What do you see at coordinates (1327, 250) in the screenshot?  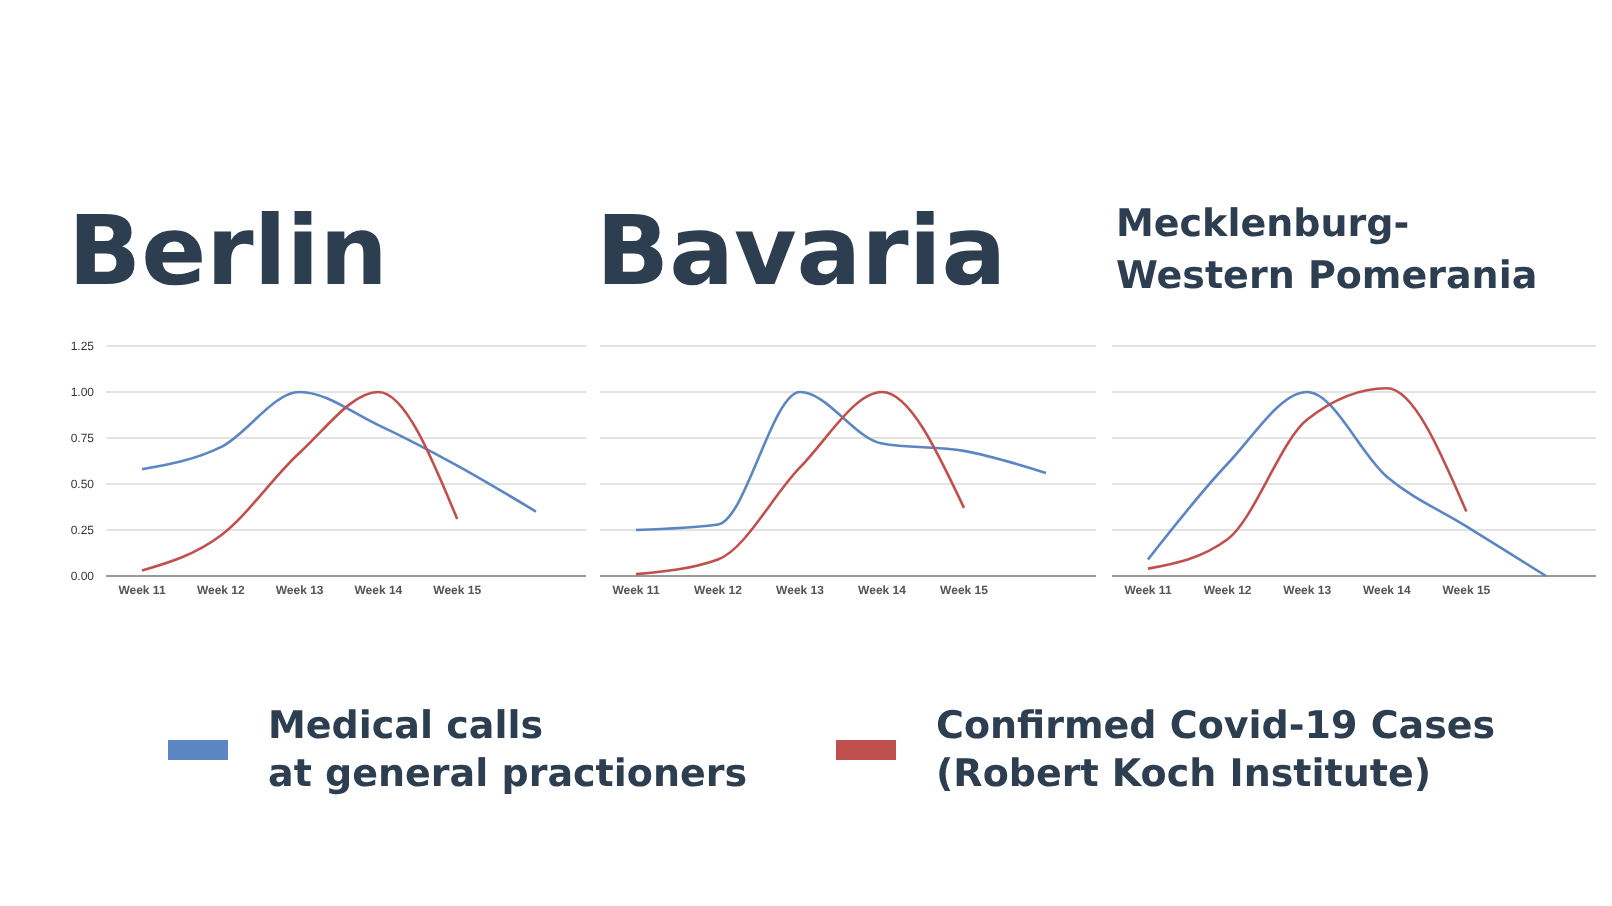 I see `chart-title: Mecklenburg-Western Pomerania` at bounding box center [1327, 250].